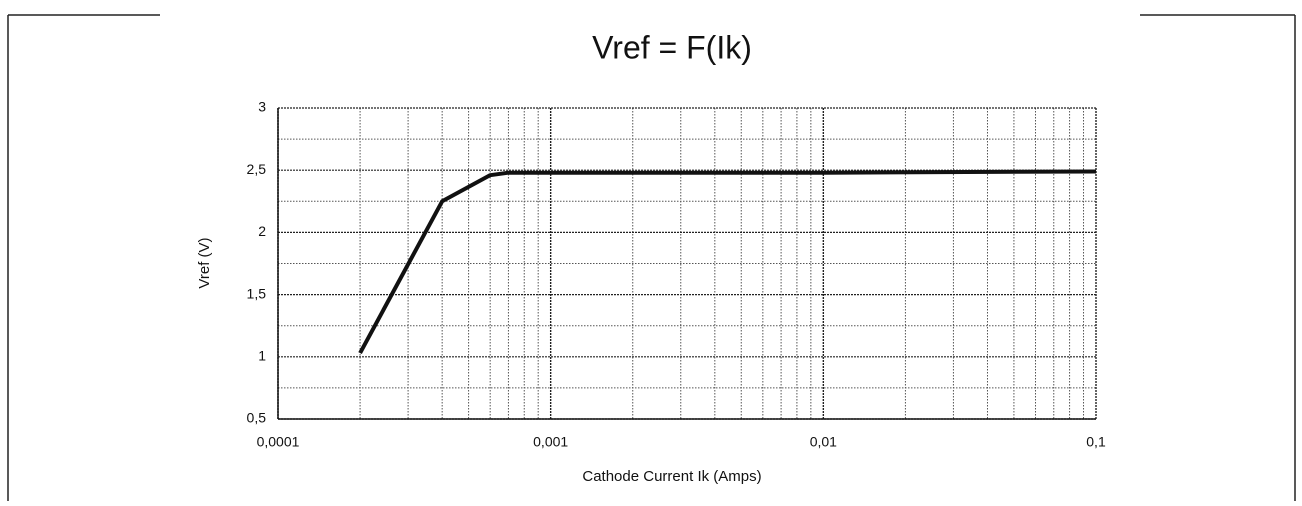  Describe the element at coordinates (1096, 442) in the screenshot. I see `x-tick-label: 0,1` at that location.